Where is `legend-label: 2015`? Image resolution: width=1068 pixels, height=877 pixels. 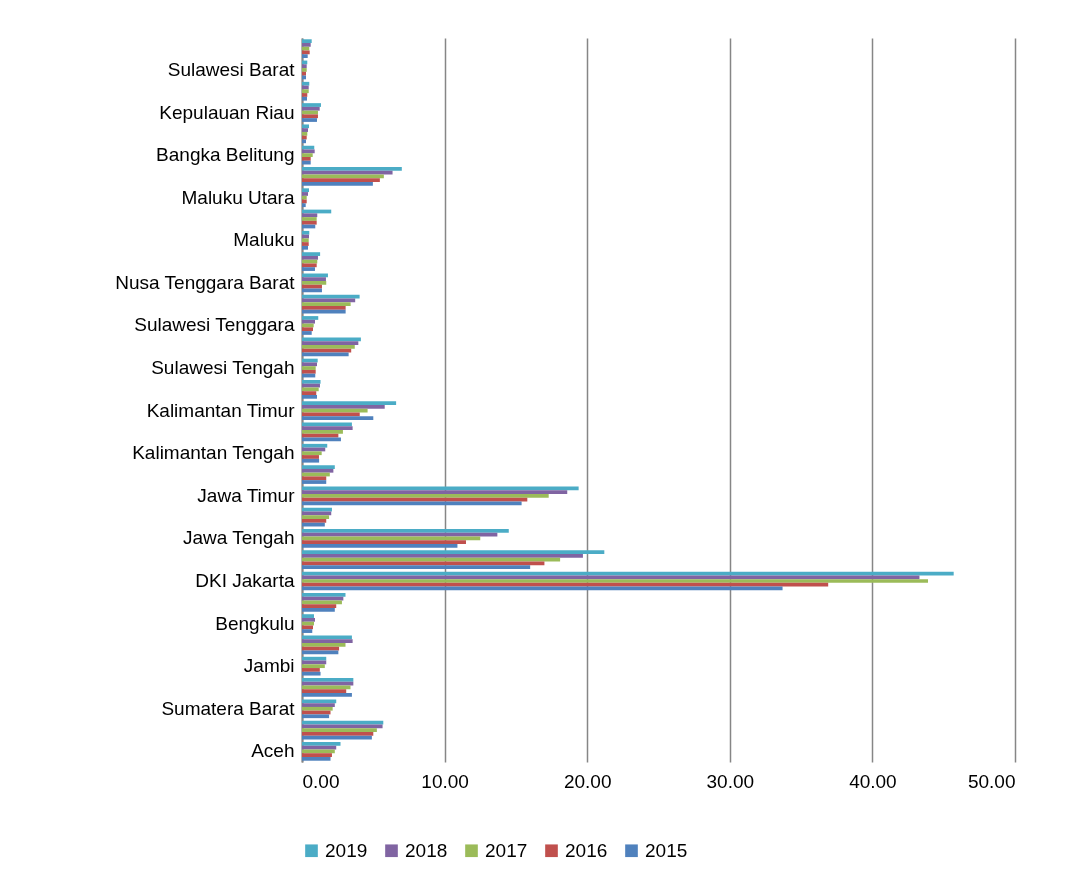 legend-label: 2015 is located at coordinates (666, 850).